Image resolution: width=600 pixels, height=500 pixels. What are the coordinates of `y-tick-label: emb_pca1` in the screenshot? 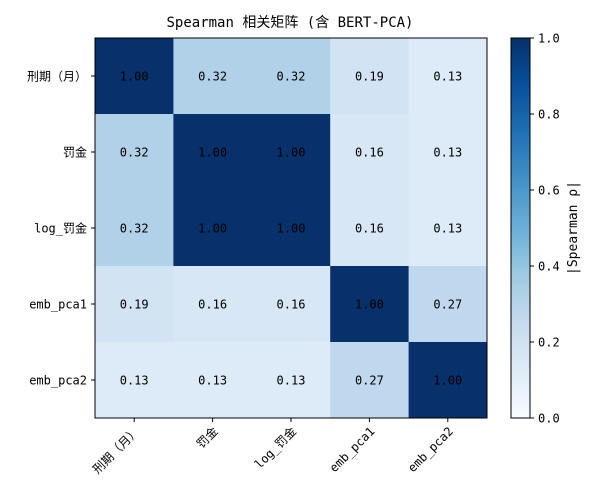 It's located at (58, 305).